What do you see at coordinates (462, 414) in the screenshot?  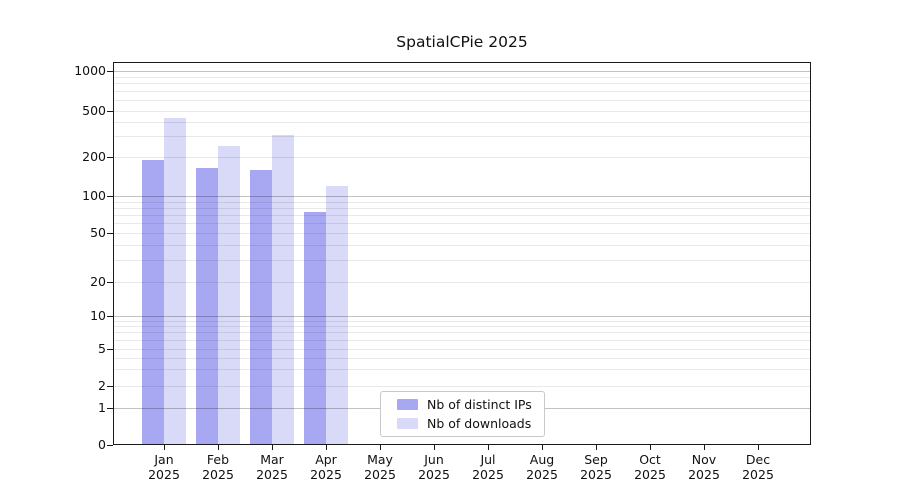 I see `legend: Nb of distinct IPs Nb of downloads` at bounding box center [462, 414].